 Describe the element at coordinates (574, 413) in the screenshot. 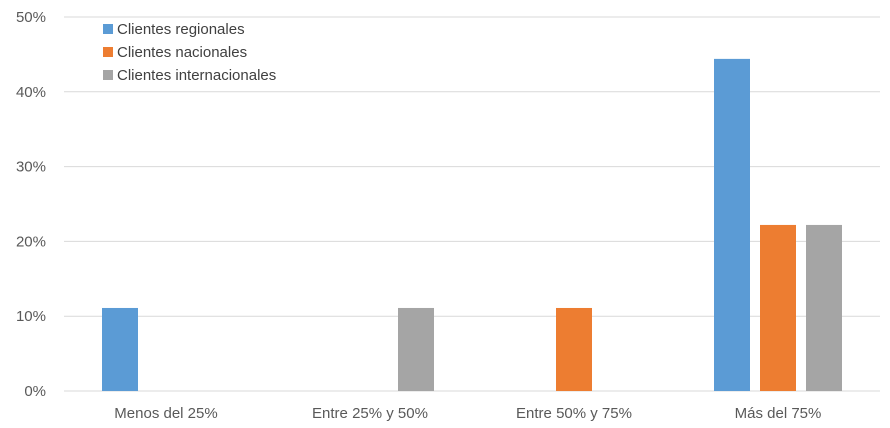

I see `x-tick-label: Entre 50% y 75%` at that location.